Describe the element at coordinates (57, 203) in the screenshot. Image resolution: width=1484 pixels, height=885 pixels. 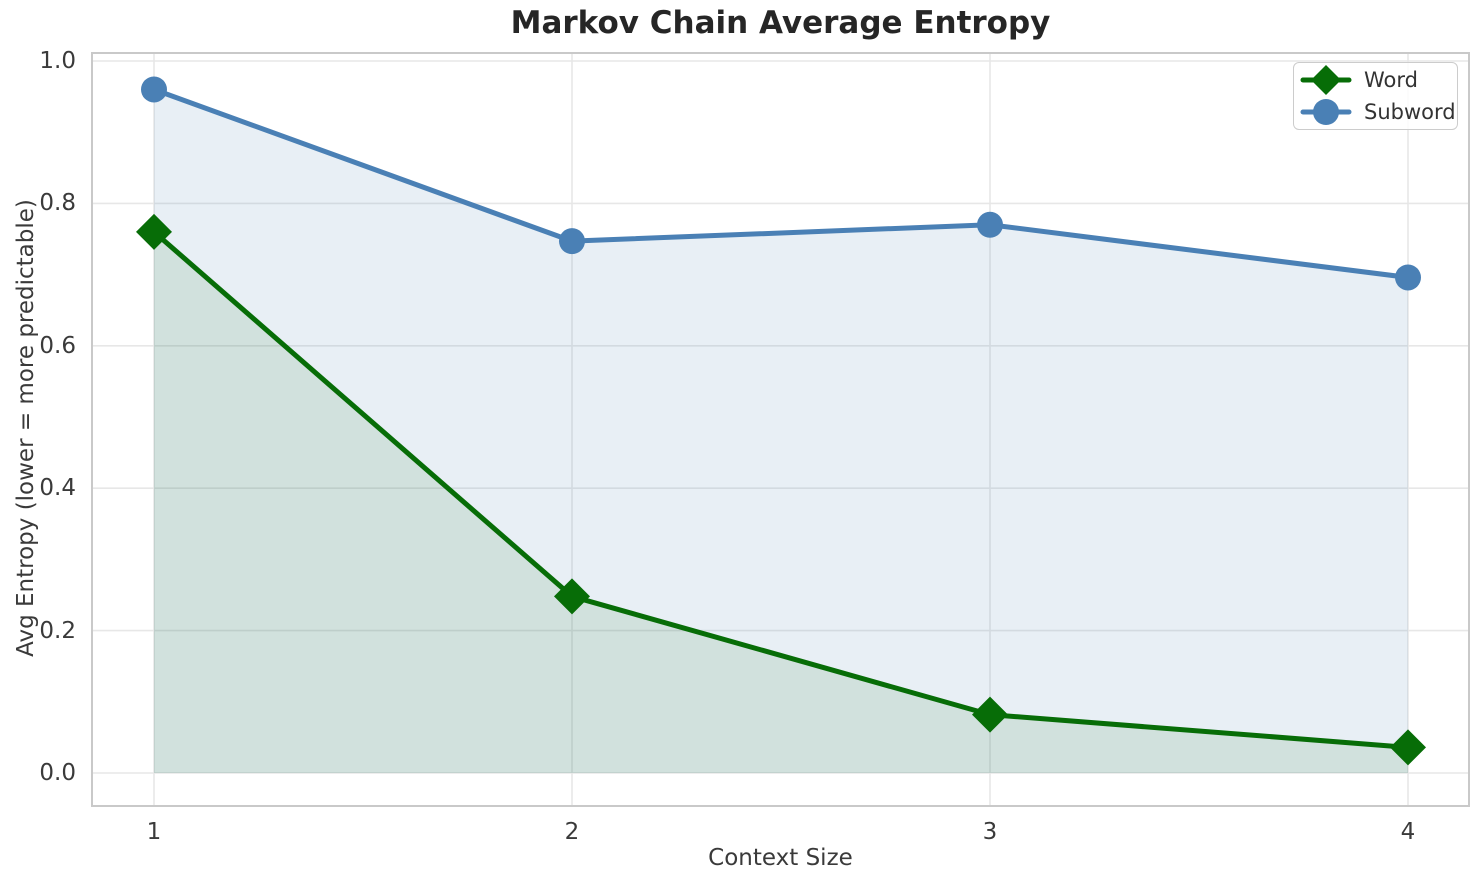
I see `y-tick-label: 0.8` at that location.